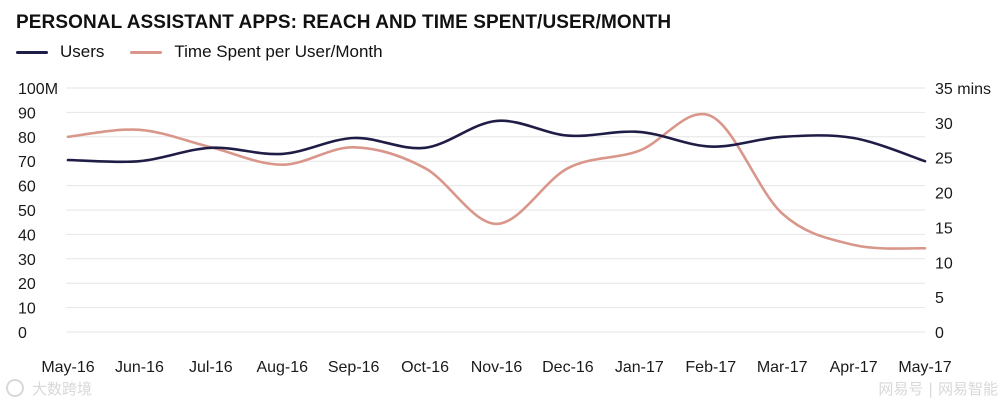 The image size is (1008, 409). I want to click on x-axis-tick-label: Aug-16, so click(282, 367).